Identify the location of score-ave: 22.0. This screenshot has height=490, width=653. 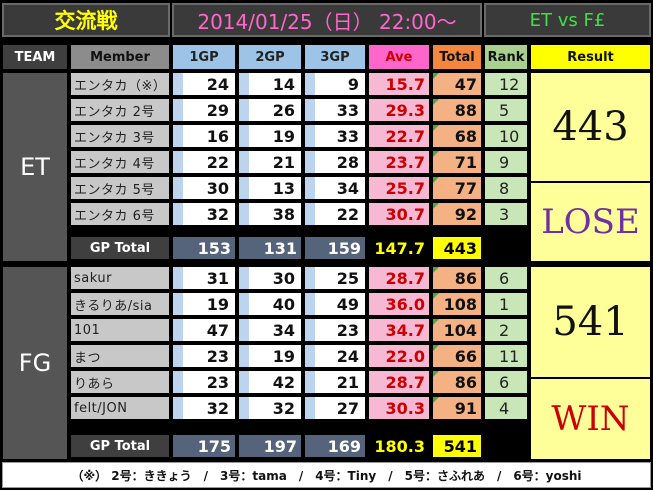
(399, 356).